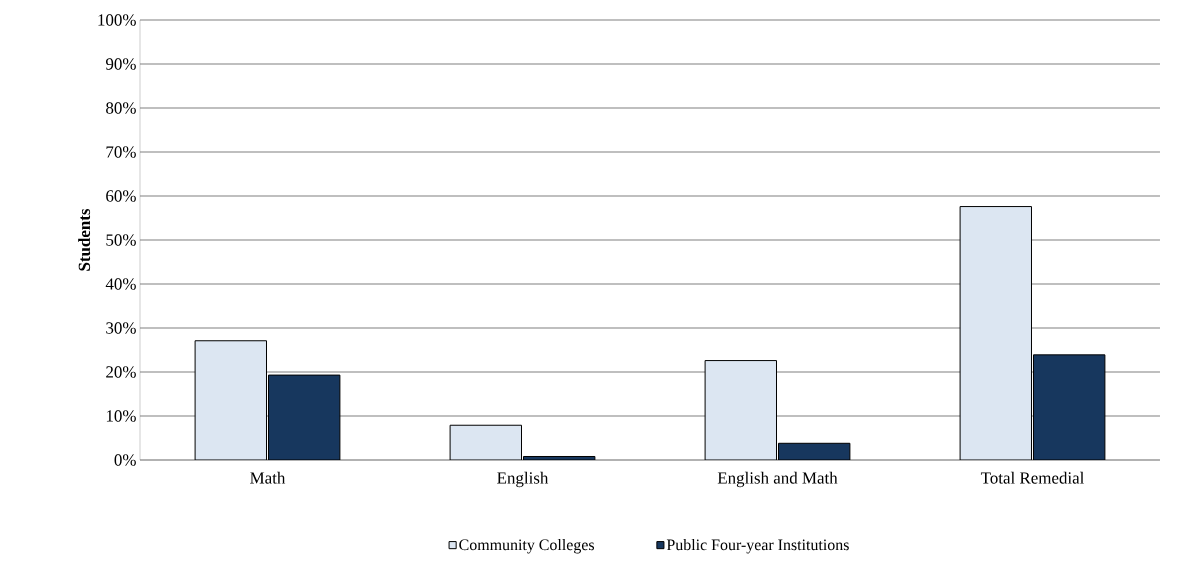 The width and height of the screenshot is (1185, 586). Describe the element at coordinates (121, 328) in the screenshot. I see `y-tick-label: 30%` at that location.